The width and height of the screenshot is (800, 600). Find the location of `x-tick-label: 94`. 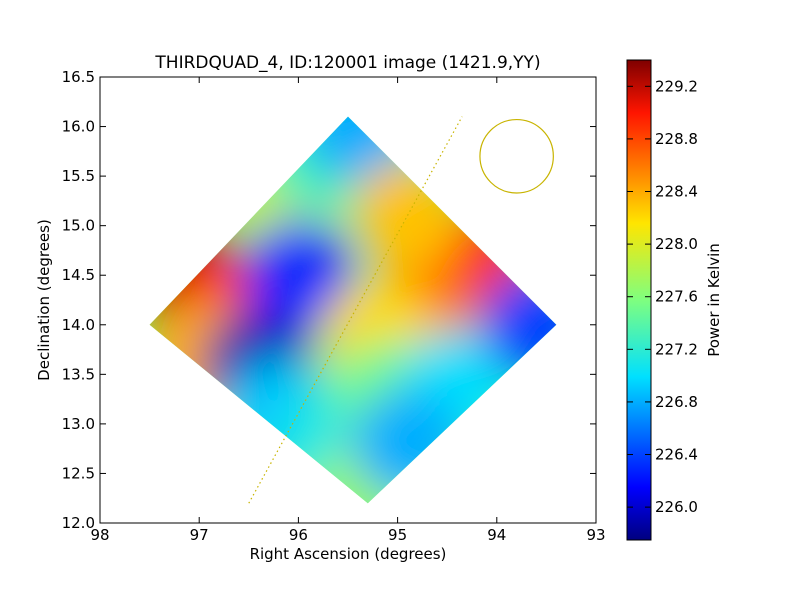

x-tick-label: 94 is located at coordinates (496, 535).